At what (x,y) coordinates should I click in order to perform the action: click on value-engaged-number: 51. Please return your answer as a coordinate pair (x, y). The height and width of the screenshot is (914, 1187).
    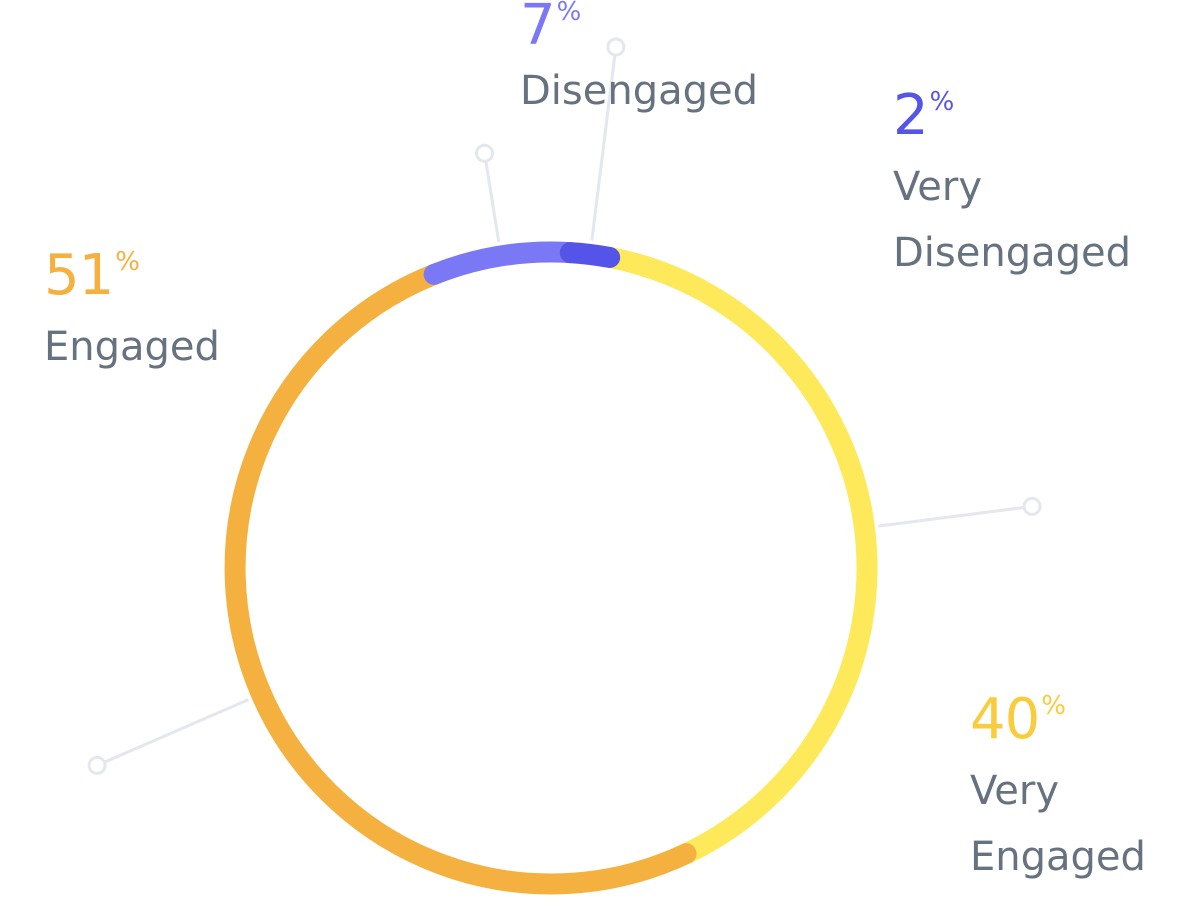
    Looking at the image, I should click on (79, 275).